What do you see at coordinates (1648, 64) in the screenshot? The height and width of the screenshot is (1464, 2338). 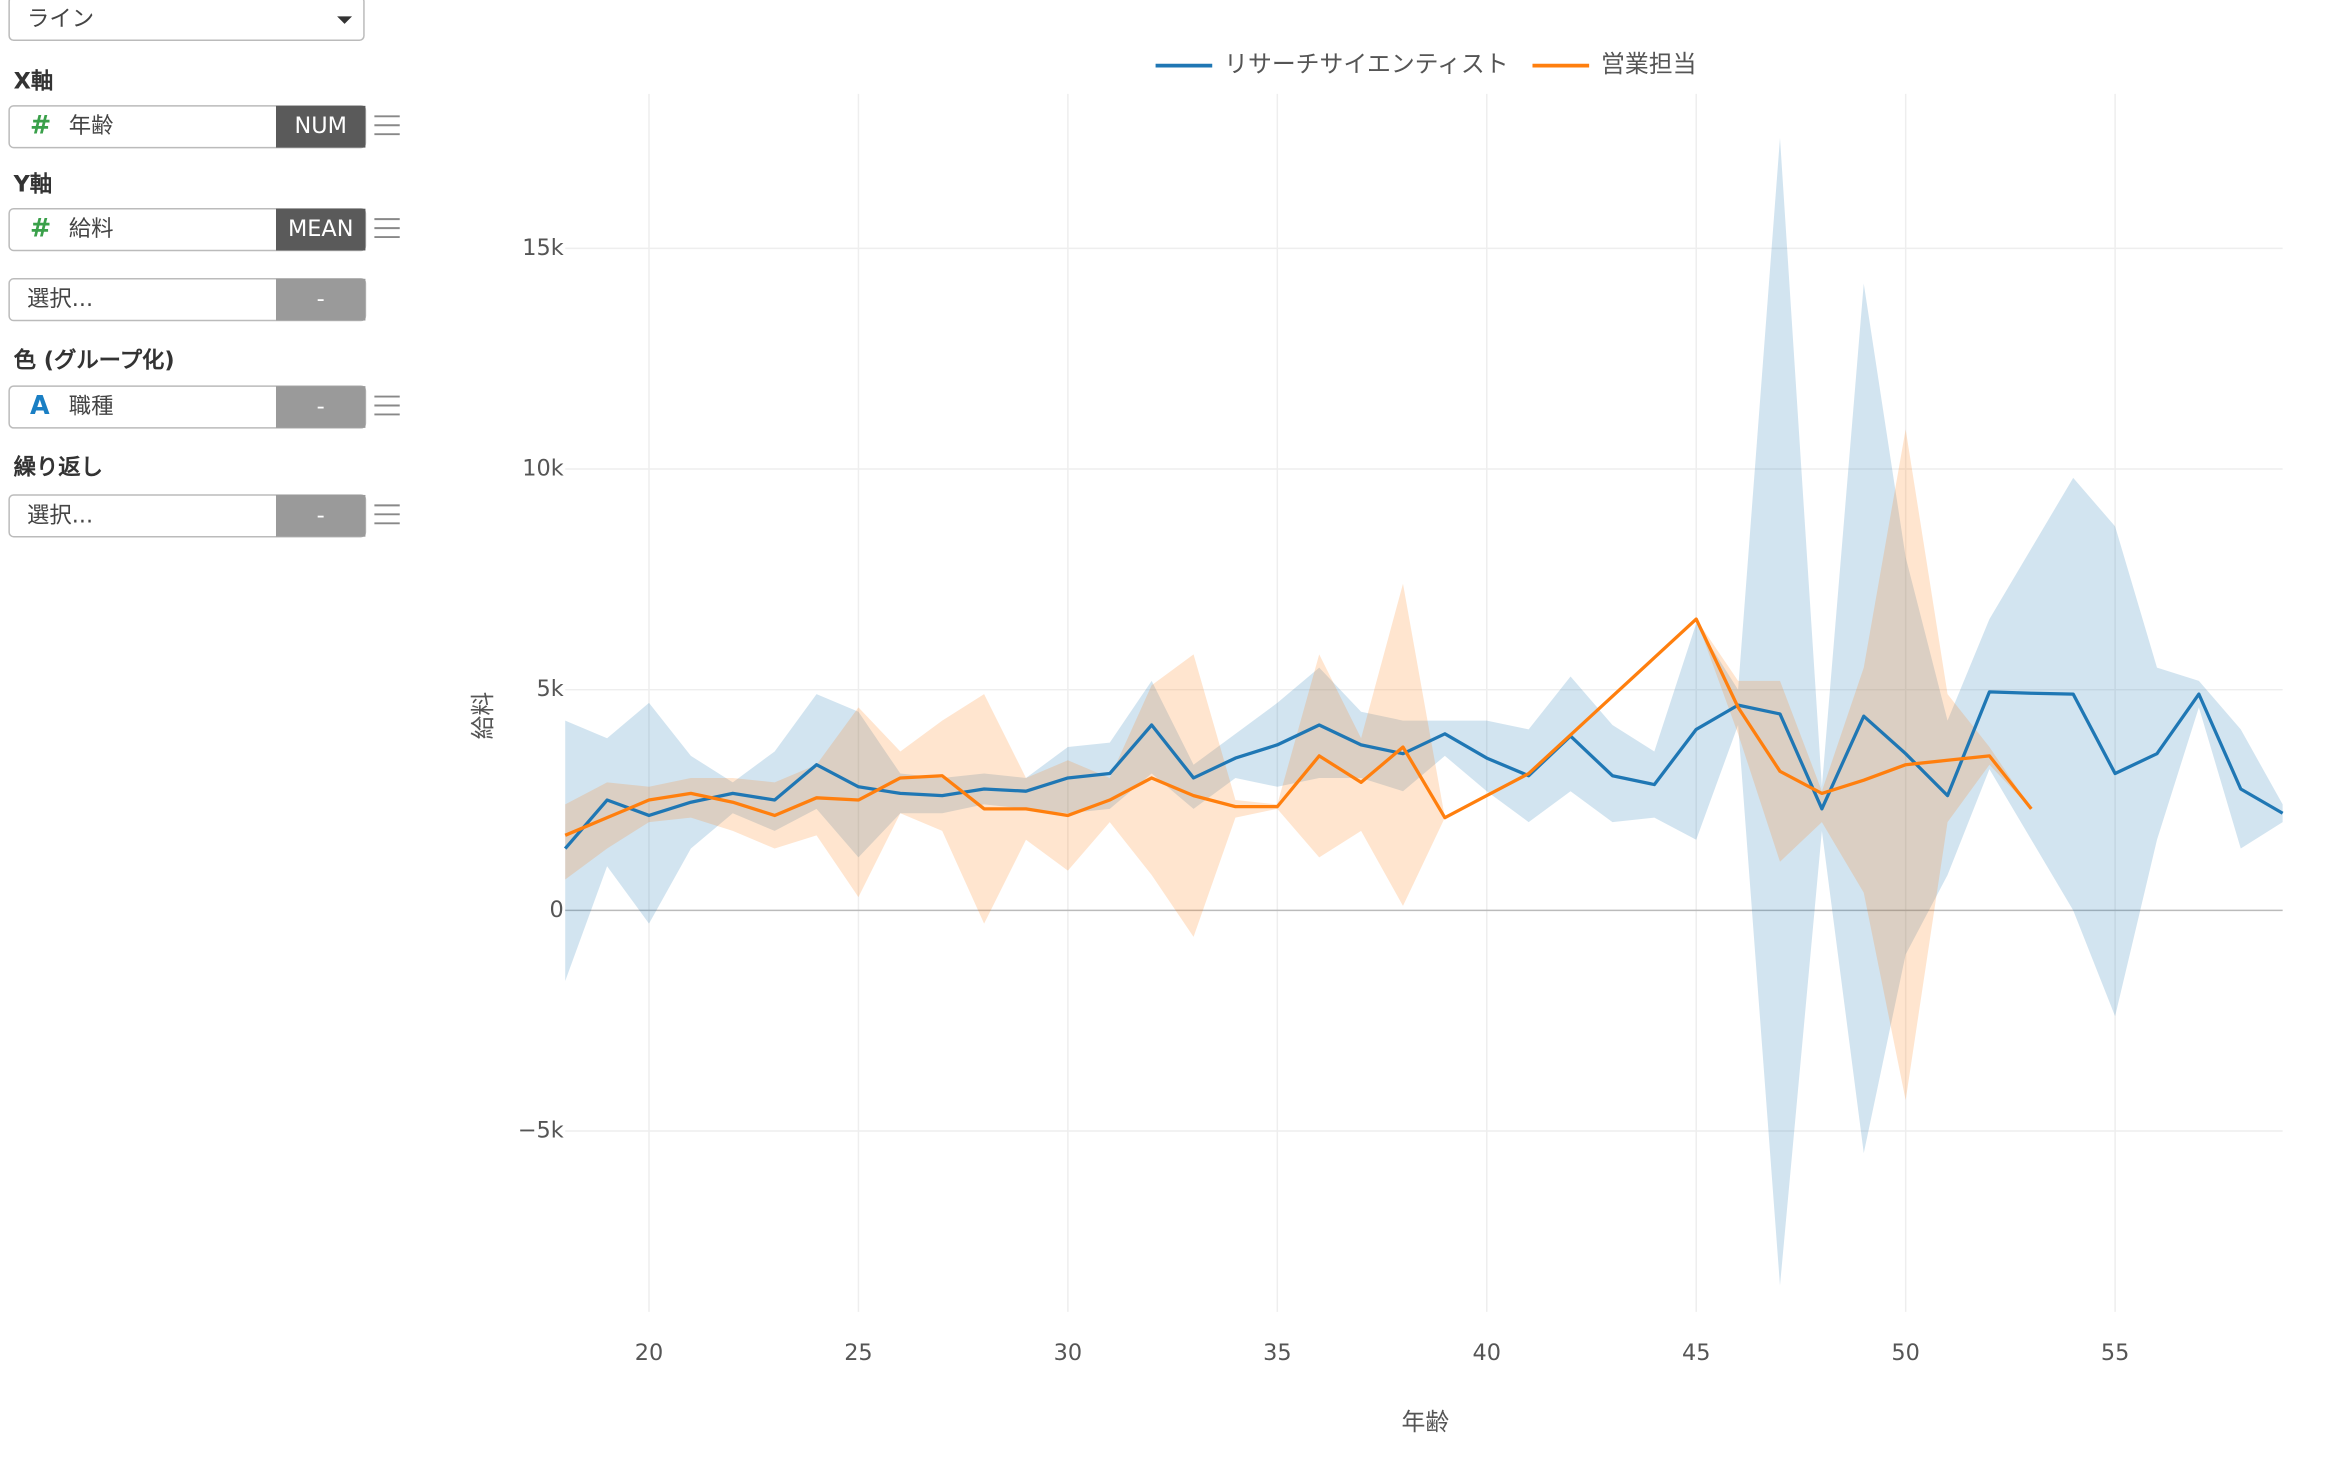 I see `legend-label: 営業担当` at bounding box center [1648, 64].